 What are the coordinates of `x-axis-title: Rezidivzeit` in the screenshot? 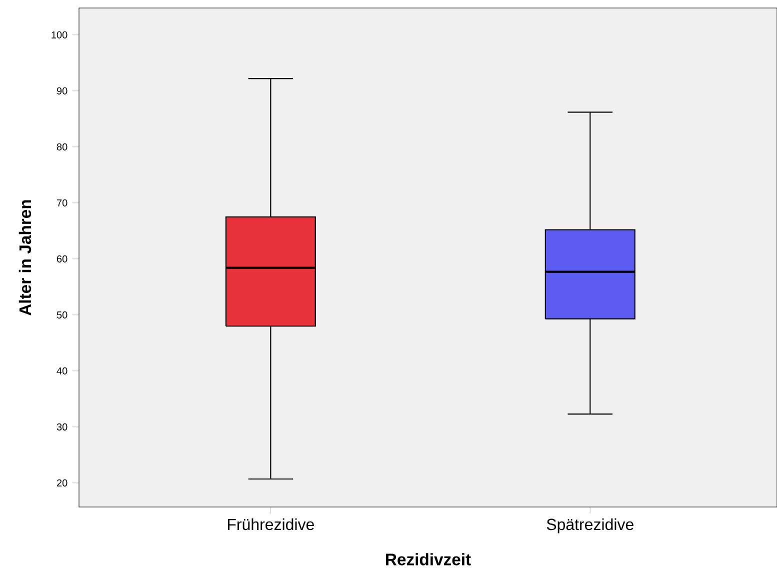 It's located at (428, 559).